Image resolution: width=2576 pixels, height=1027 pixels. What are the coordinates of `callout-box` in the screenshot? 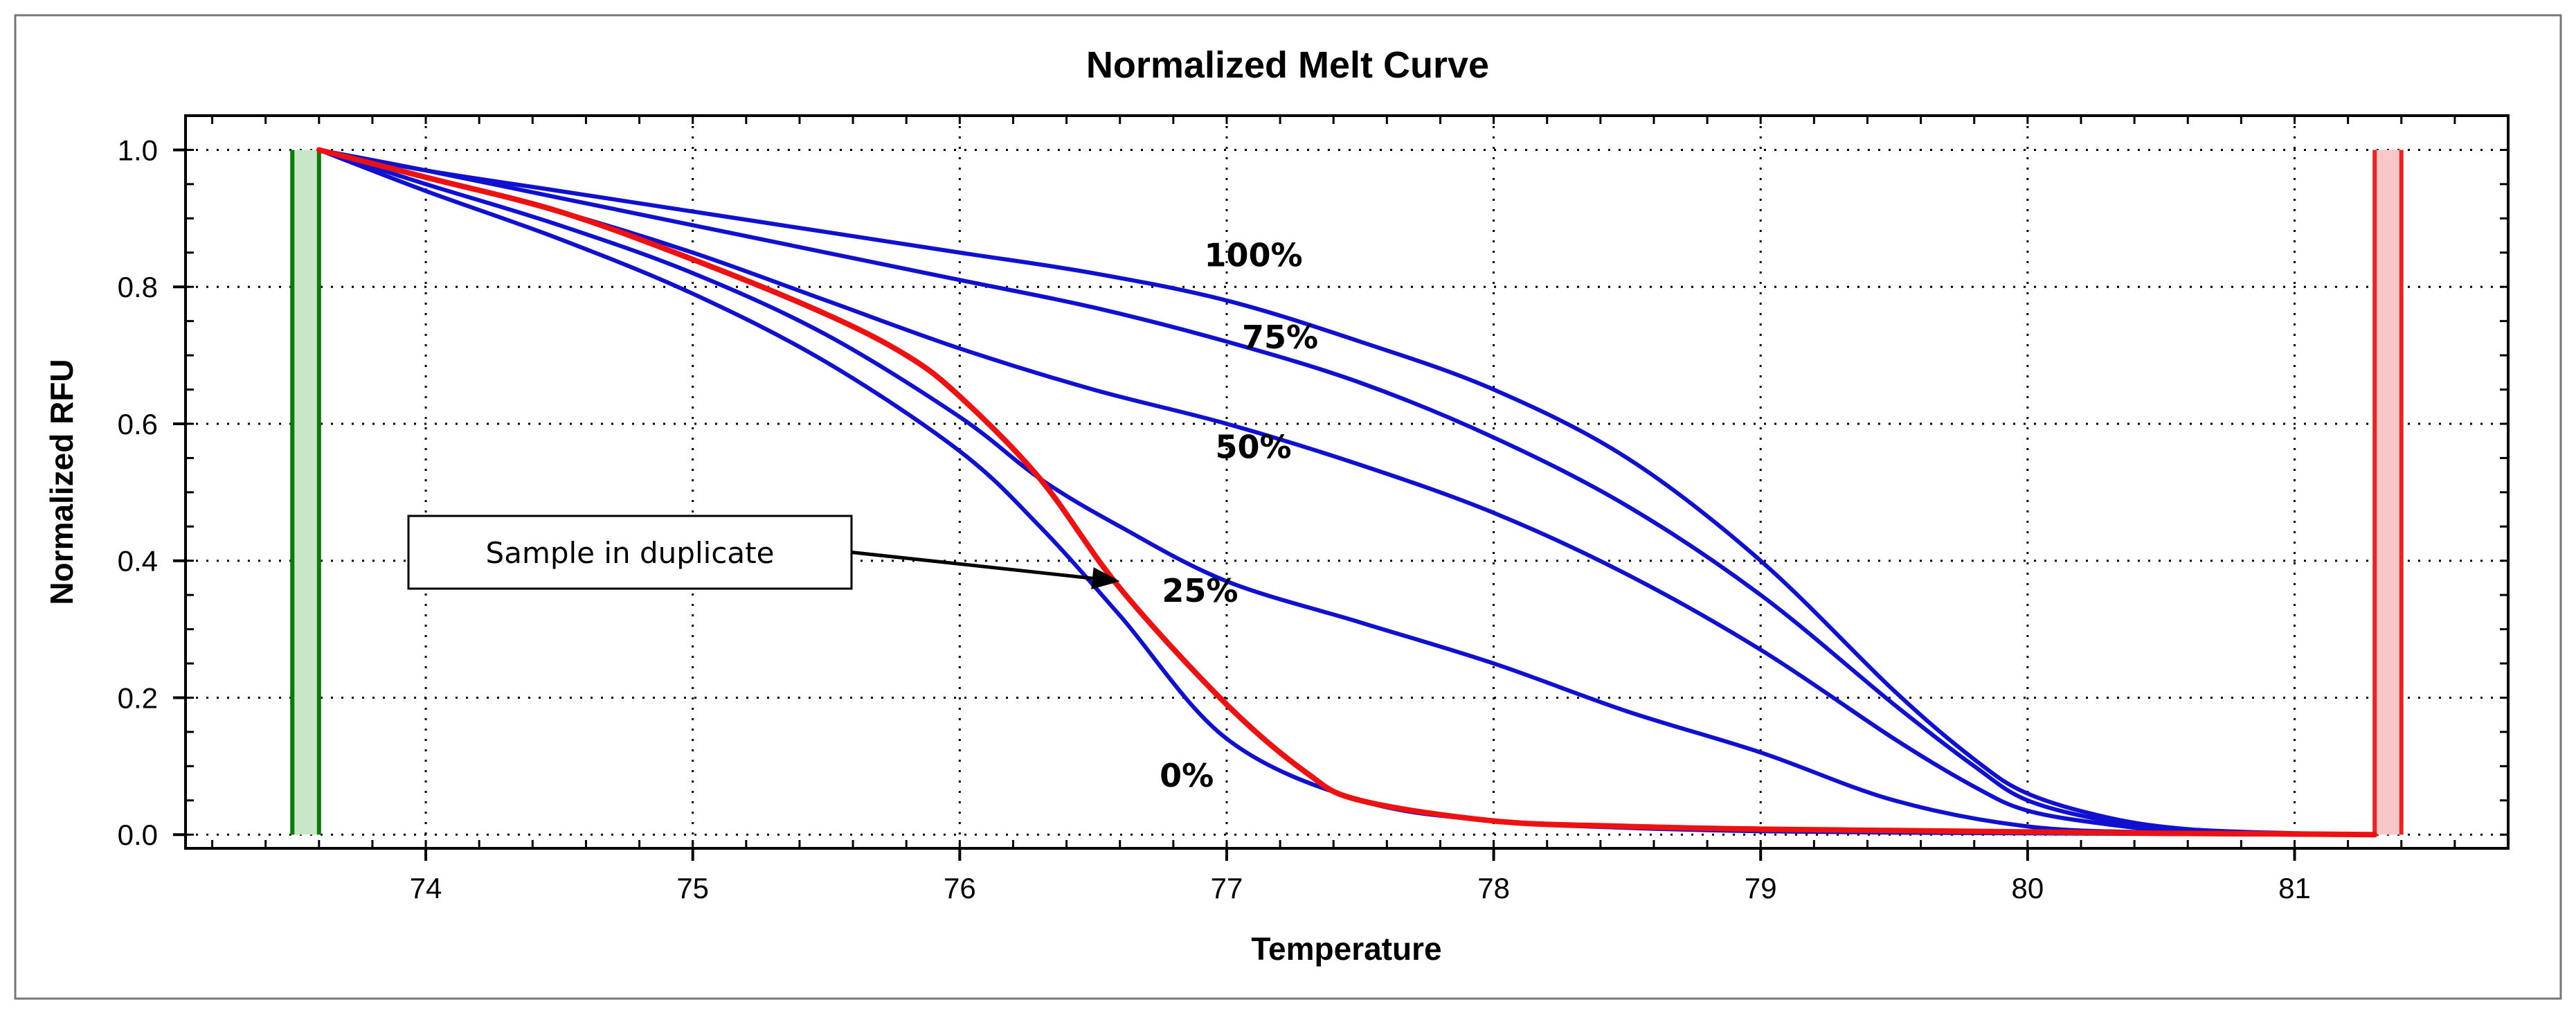 It's located at (630, 552).